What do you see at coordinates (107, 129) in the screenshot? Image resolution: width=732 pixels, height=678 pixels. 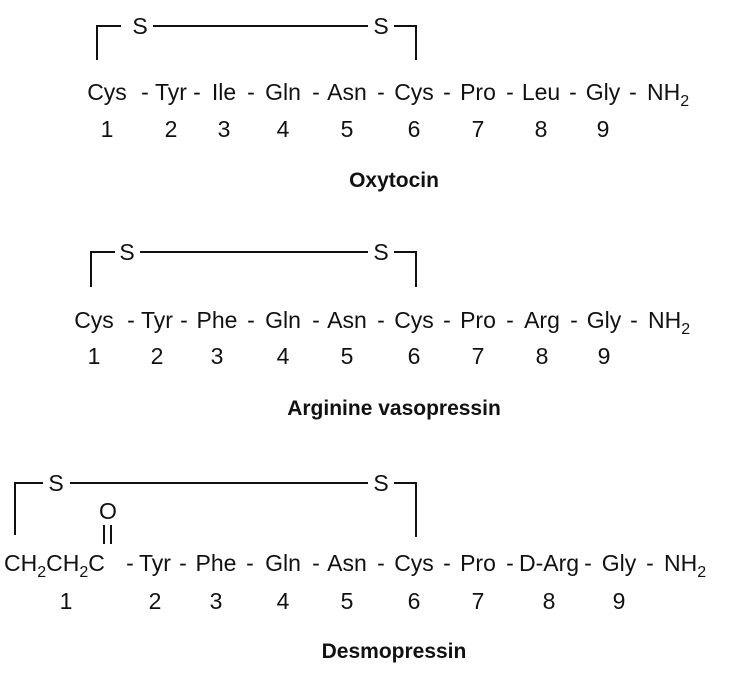 I see `oxytocin-position-1: 1` at bounding box center [107, 129].